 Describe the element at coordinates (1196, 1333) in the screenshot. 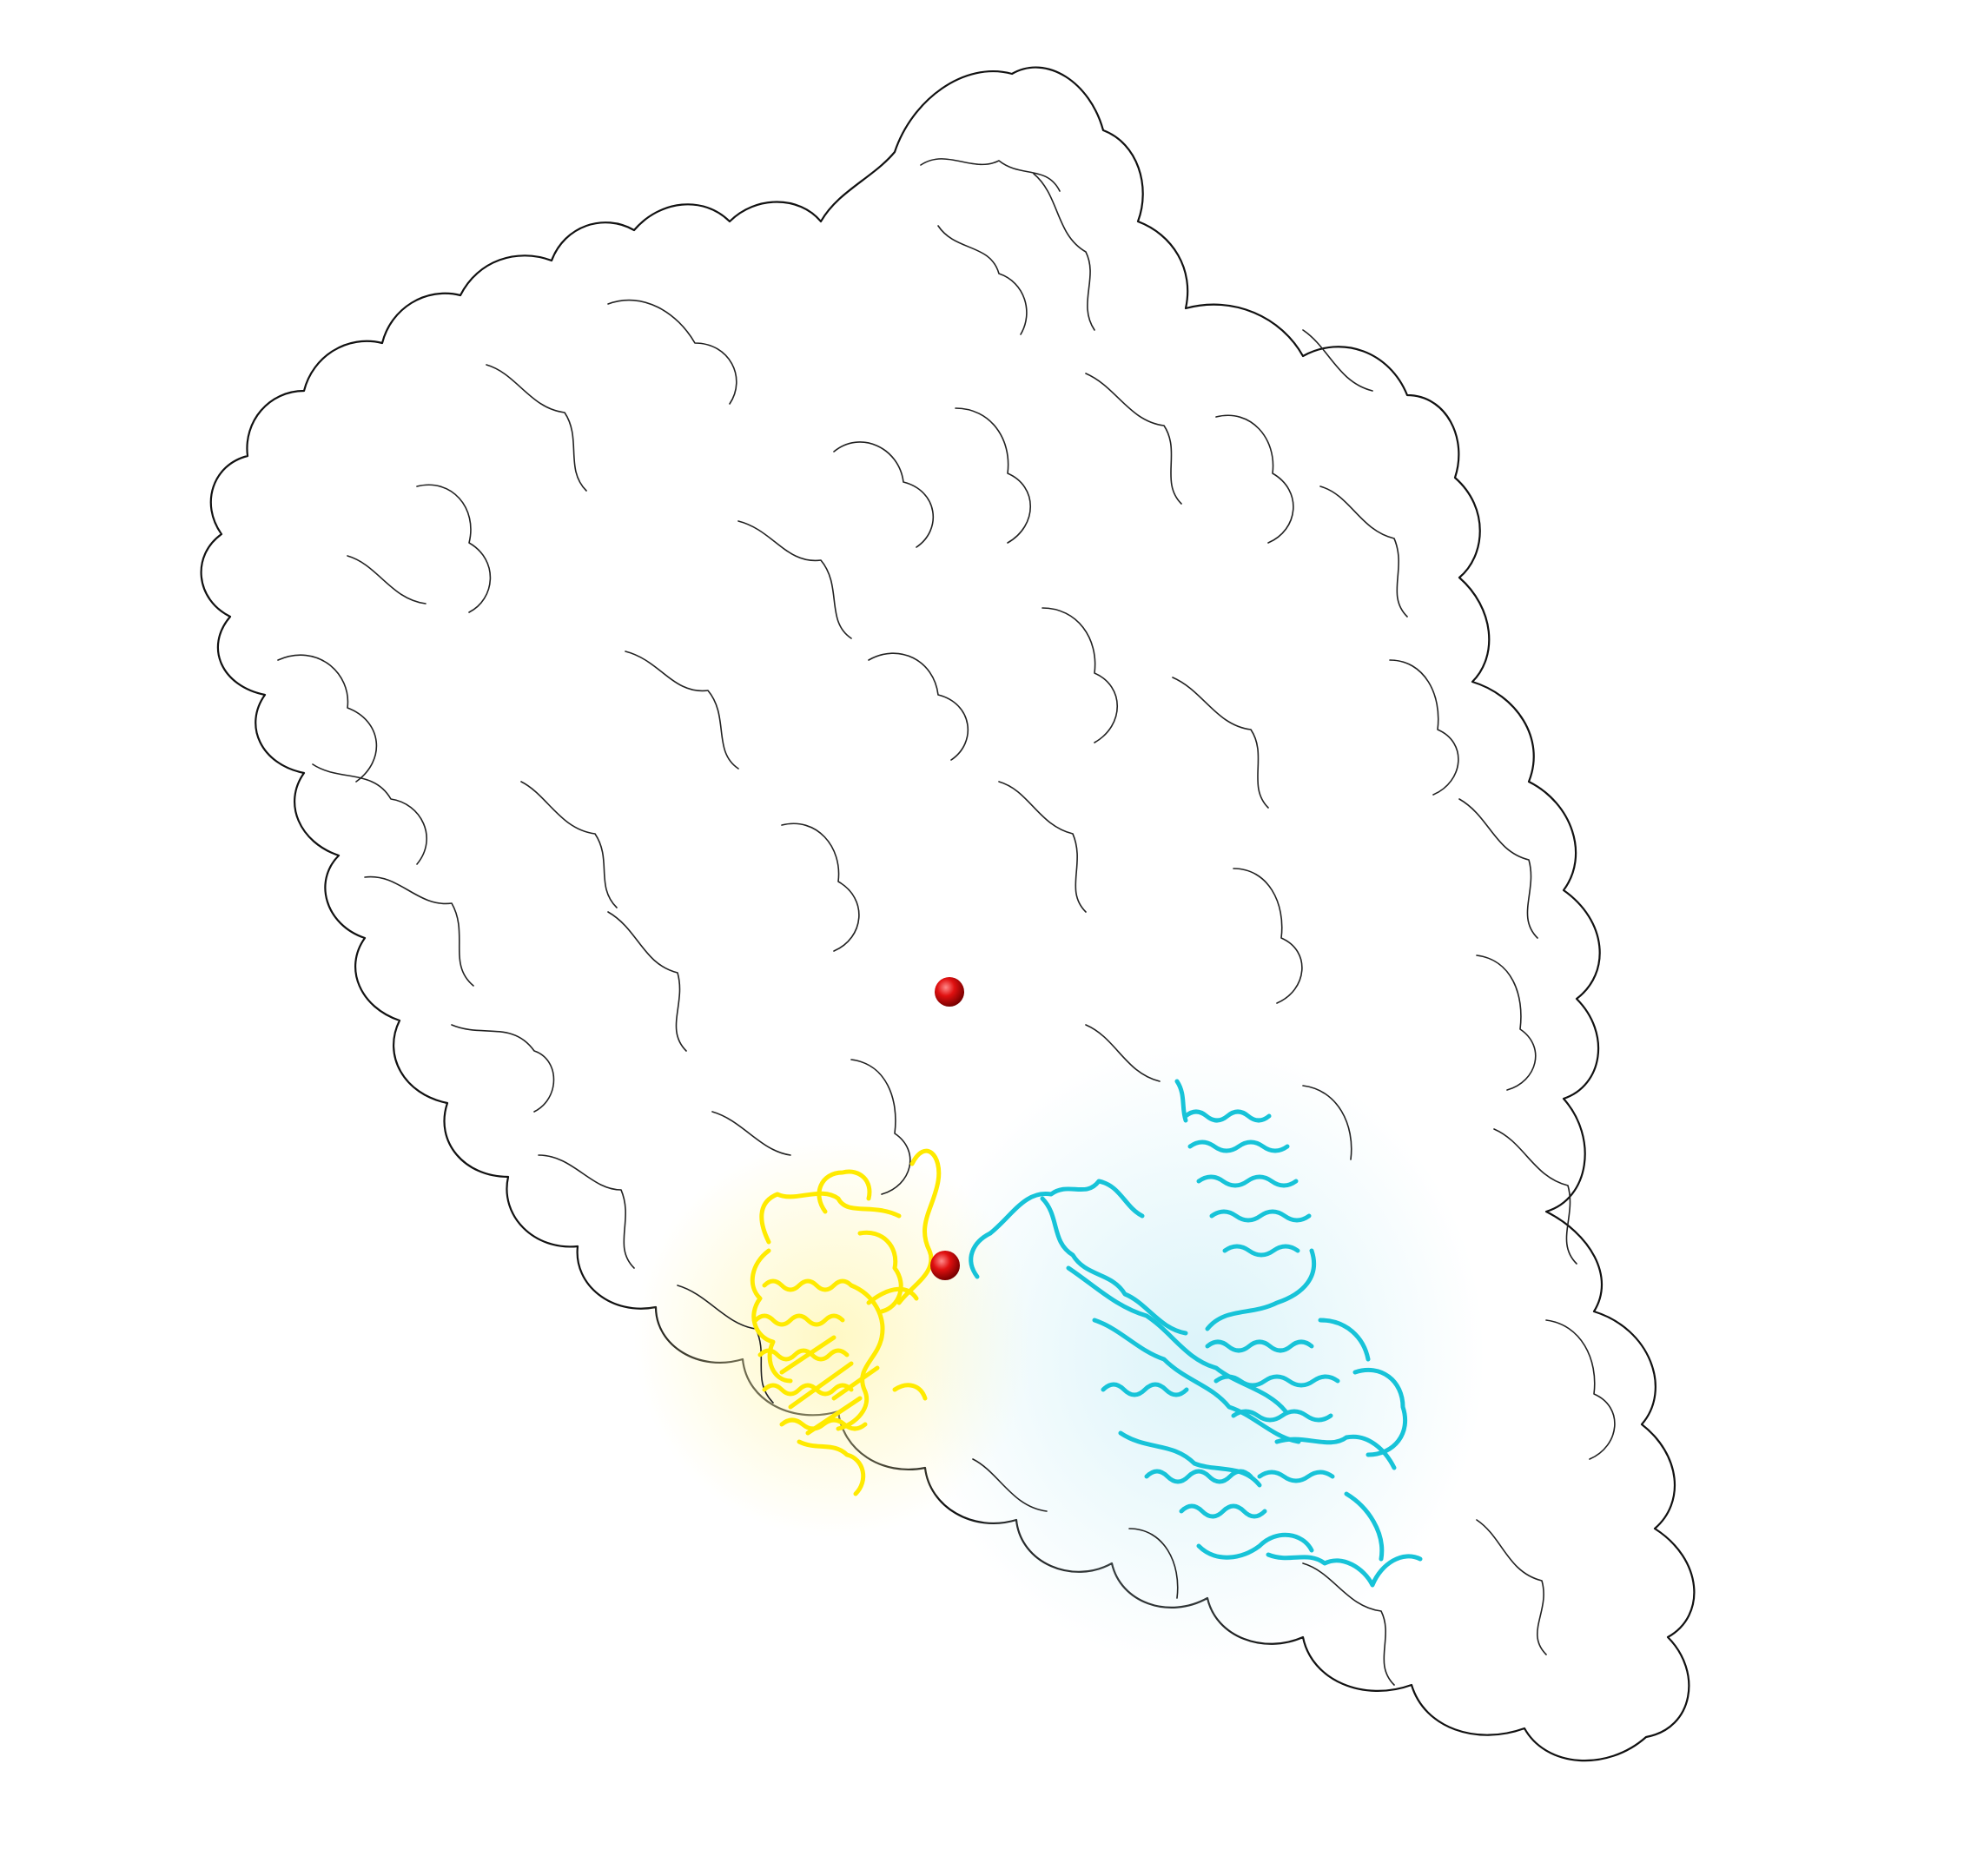

I see `cyan-protein-ribbon` at that location.